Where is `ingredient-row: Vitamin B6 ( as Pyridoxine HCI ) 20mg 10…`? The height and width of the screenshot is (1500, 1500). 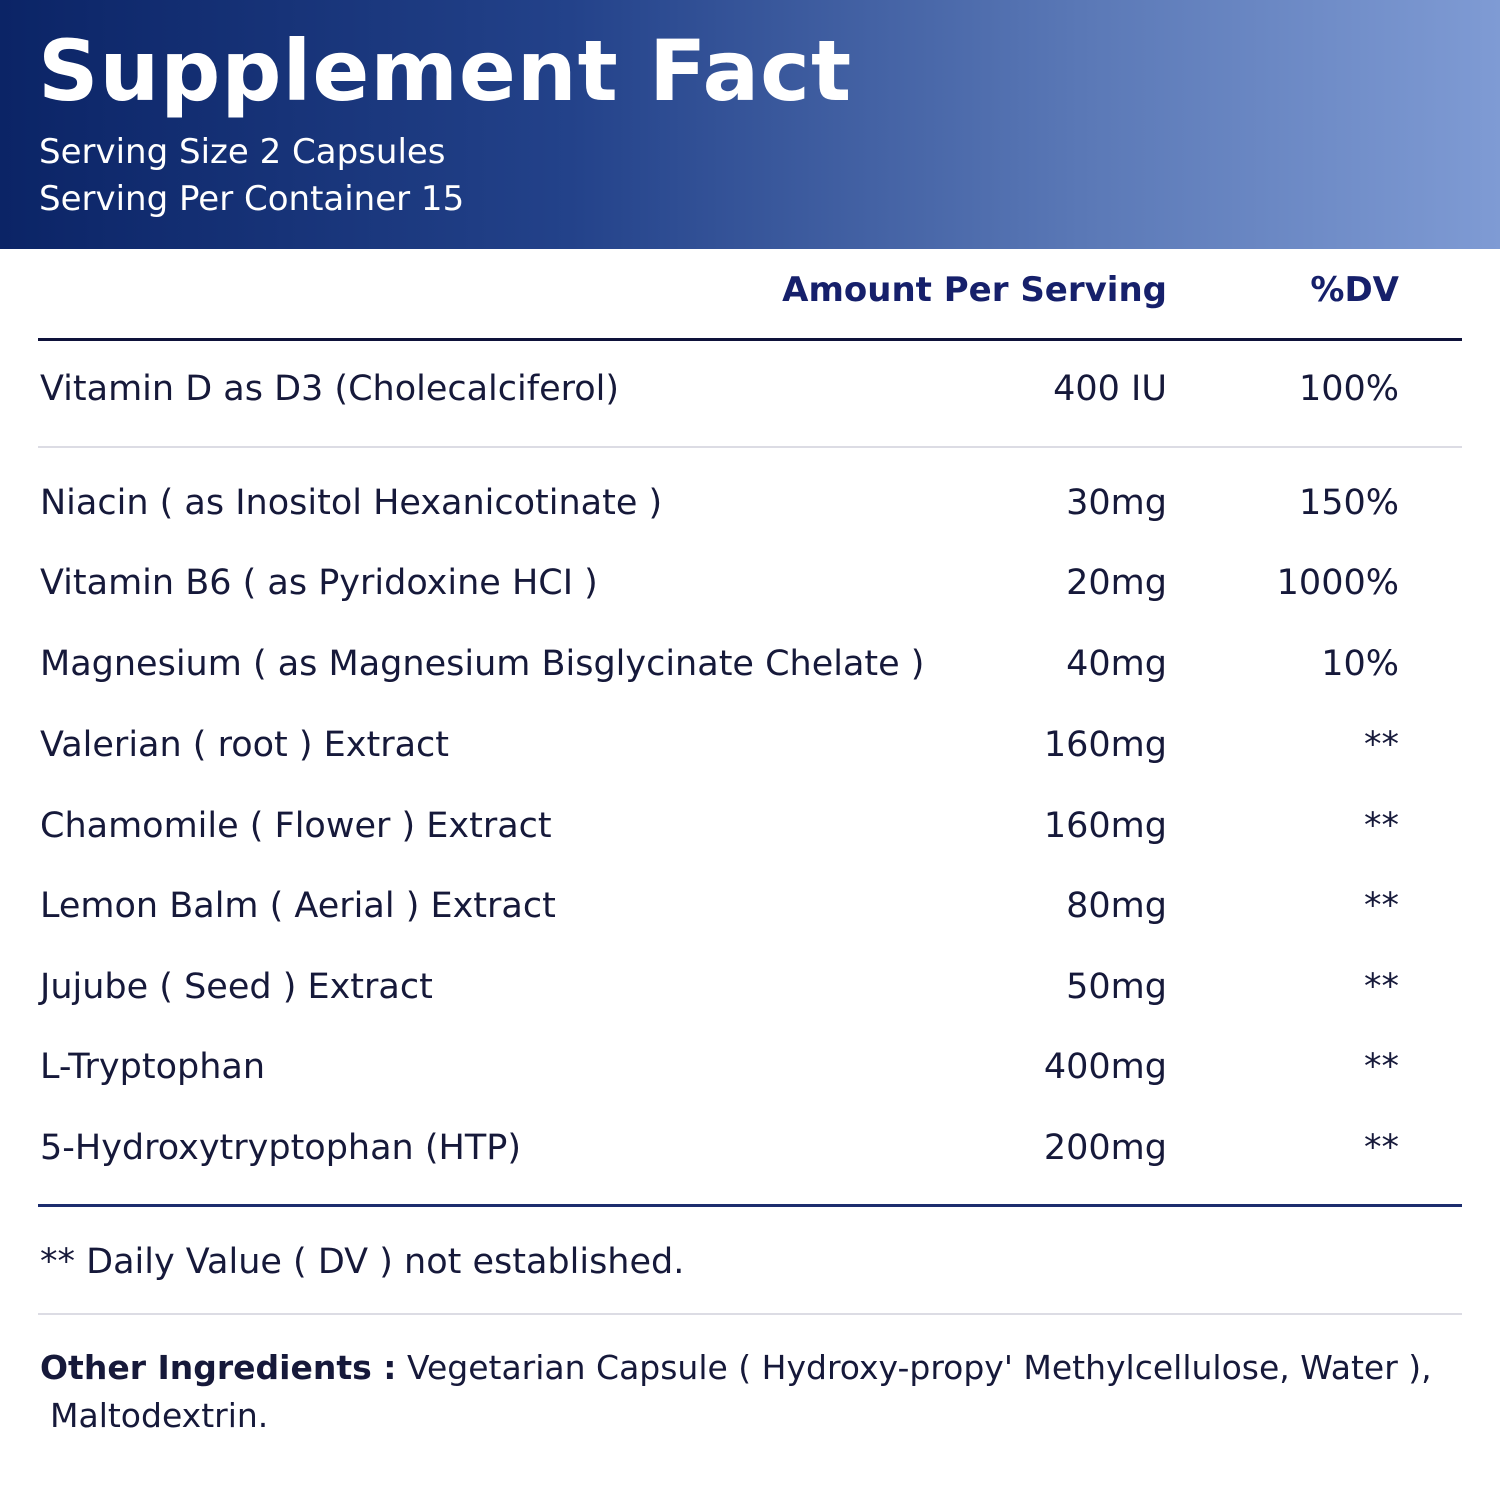
ingredient-row: Vitamin B6 ( as Pyridoxine HCI ) 20mg 10… is located at coordinates (750, 593).